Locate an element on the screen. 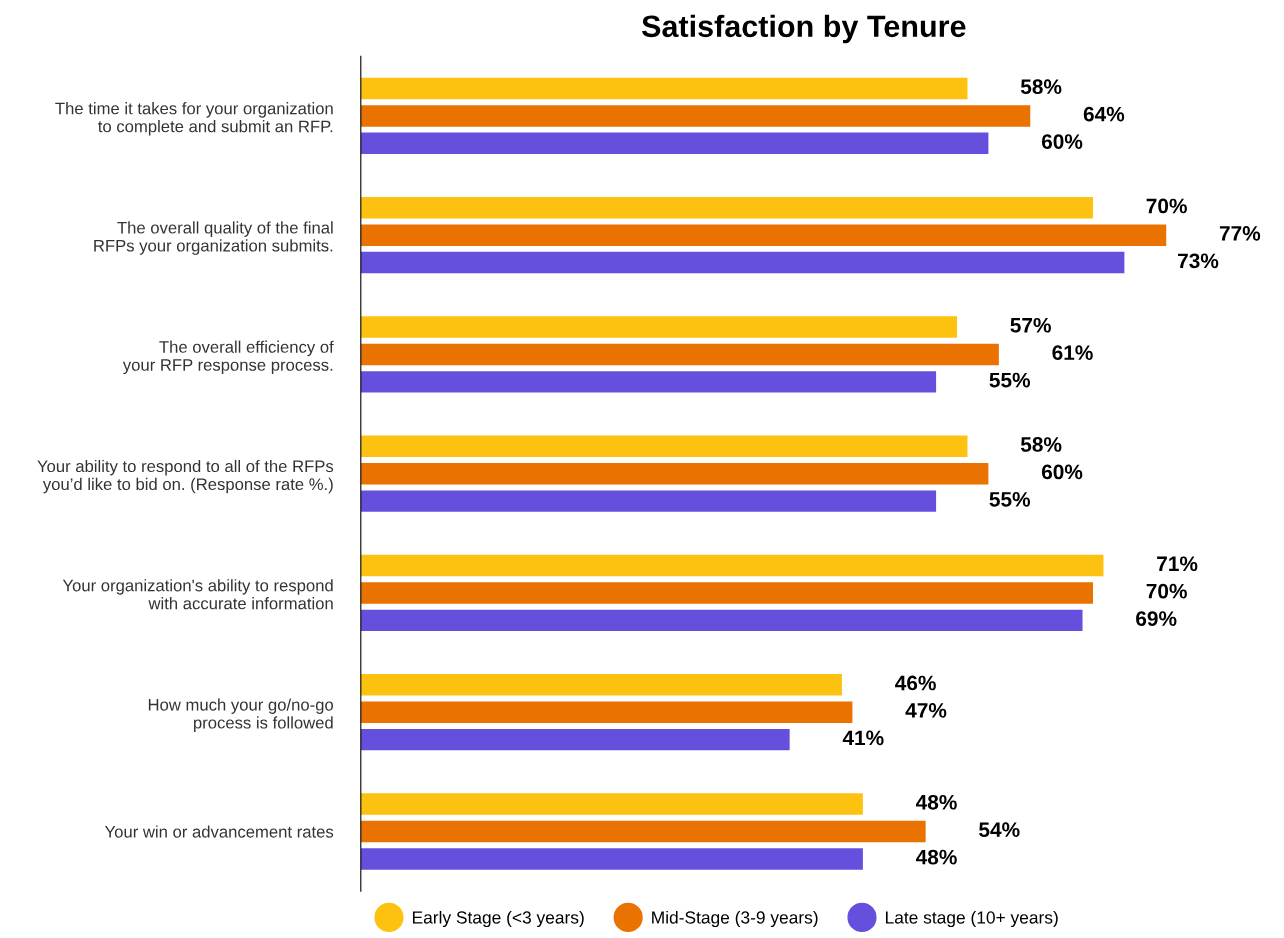  data-label: 46% is located at coordinates (915, 683).